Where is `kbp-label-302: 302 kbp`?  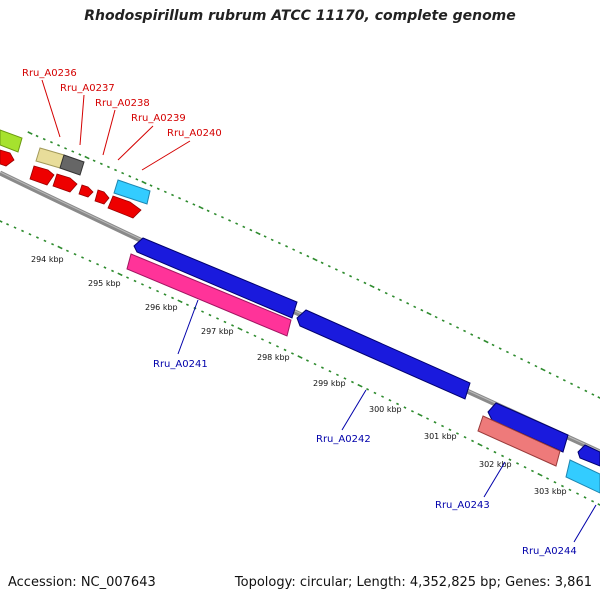 kbp-label-302: 302 kbp is located at coordinates (495, 464).